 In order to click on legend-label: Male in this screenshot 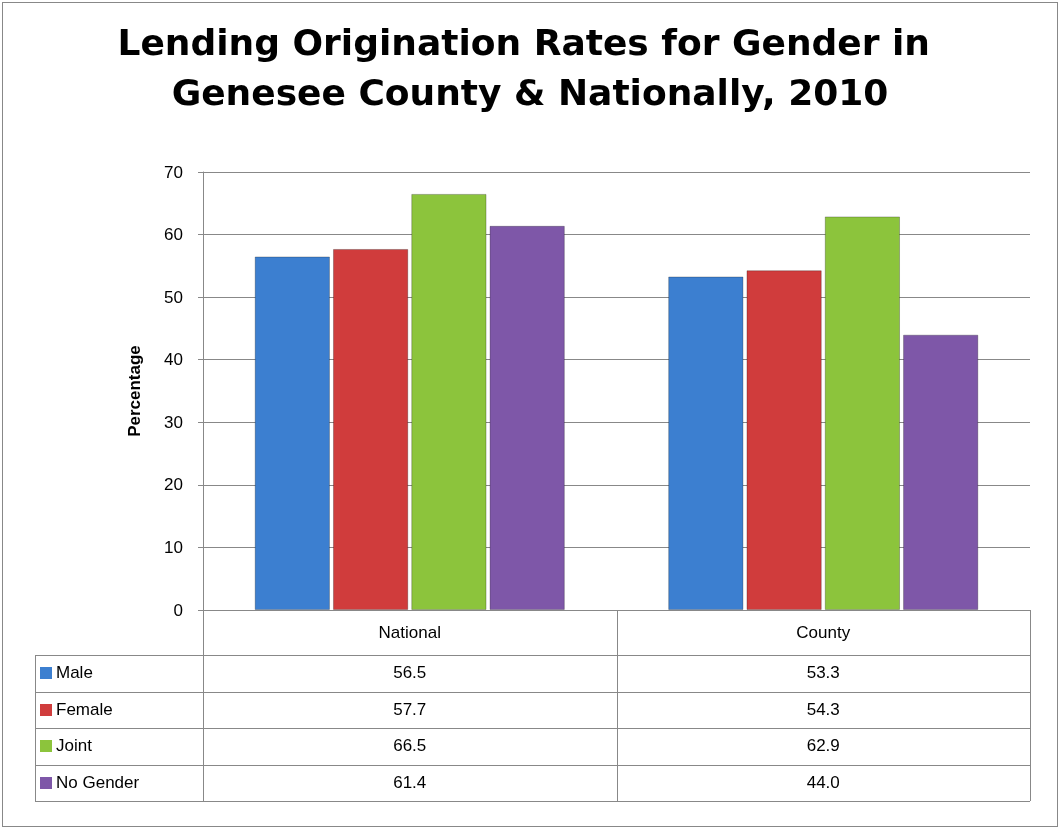, I will do `click(74, 673)`.